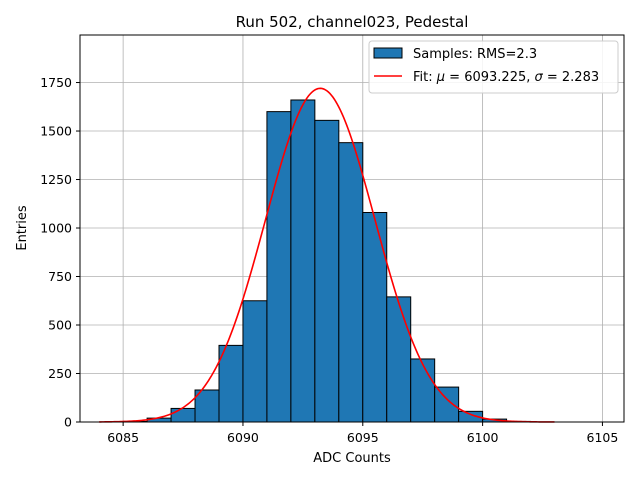  Describe the element at coordinates (489, 77) in the screenshot. I see `legend-fit-mid: = 6093.225,` at that location.